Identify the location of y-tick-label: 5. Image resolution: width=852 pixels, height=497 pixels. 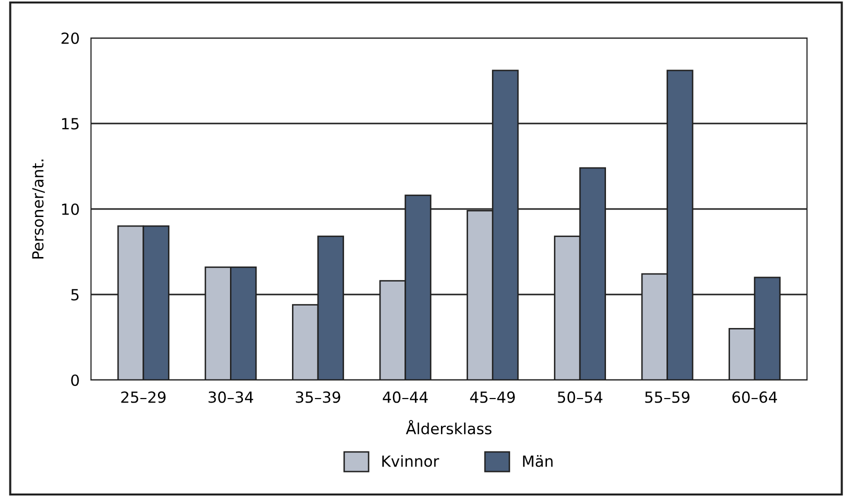
(75, 295).